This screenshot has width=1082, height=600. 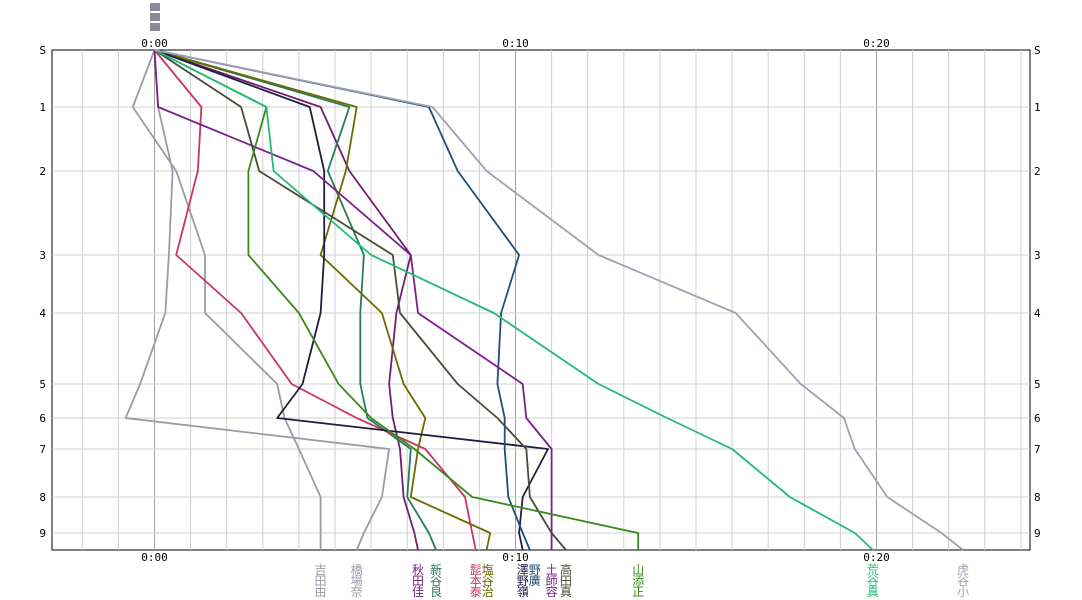 What do you see at coordinates (42, 497) in the screenshot?
I see `y-tick-label-left: 8` at bounding box center [42, 497].